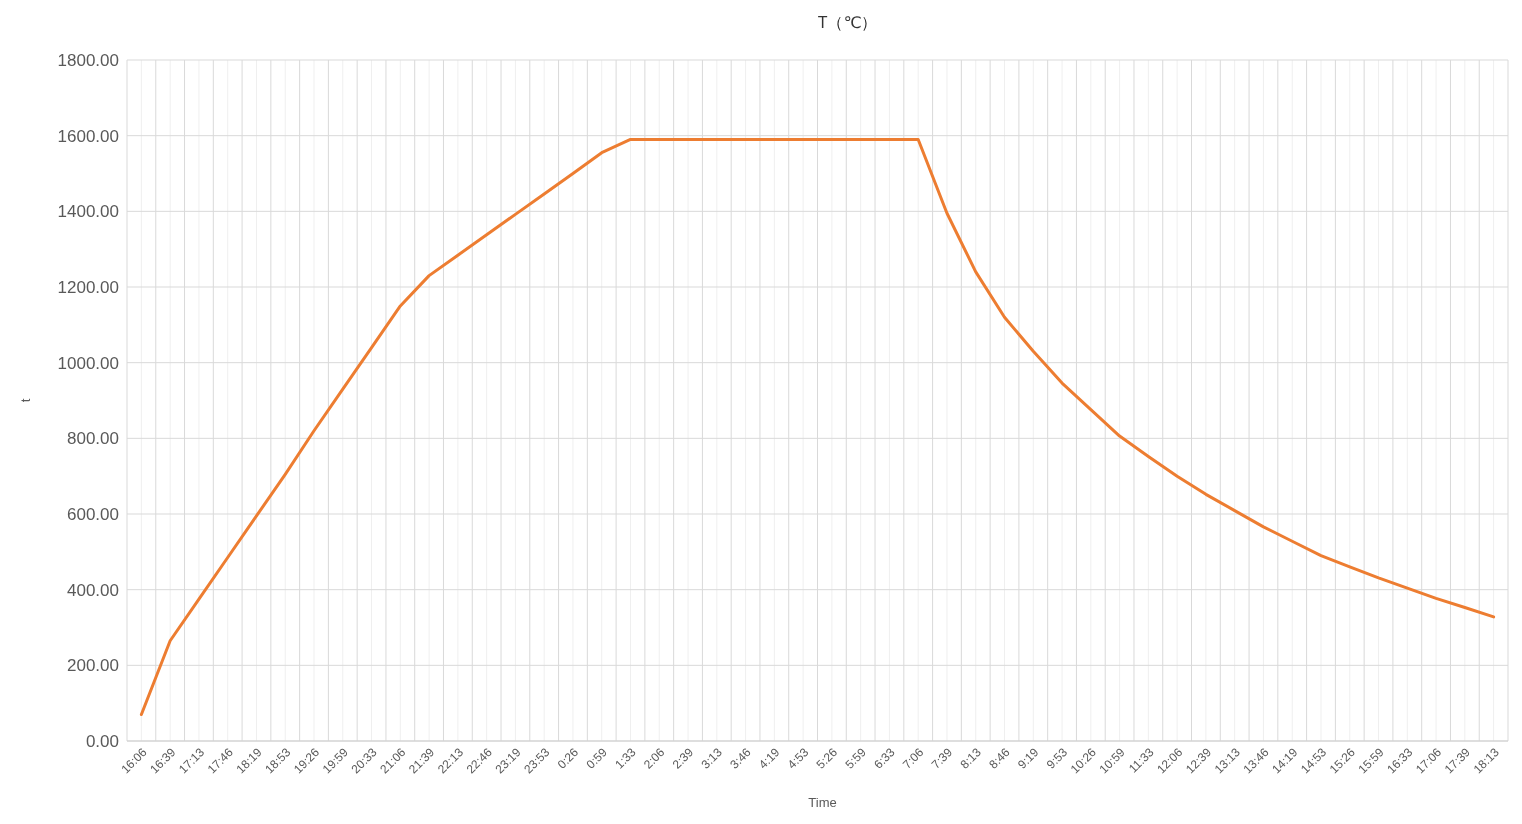 The width and height of the screenshot is (1522, 824). I want to click on y-tick-label: 400.00, so click(93, 590).